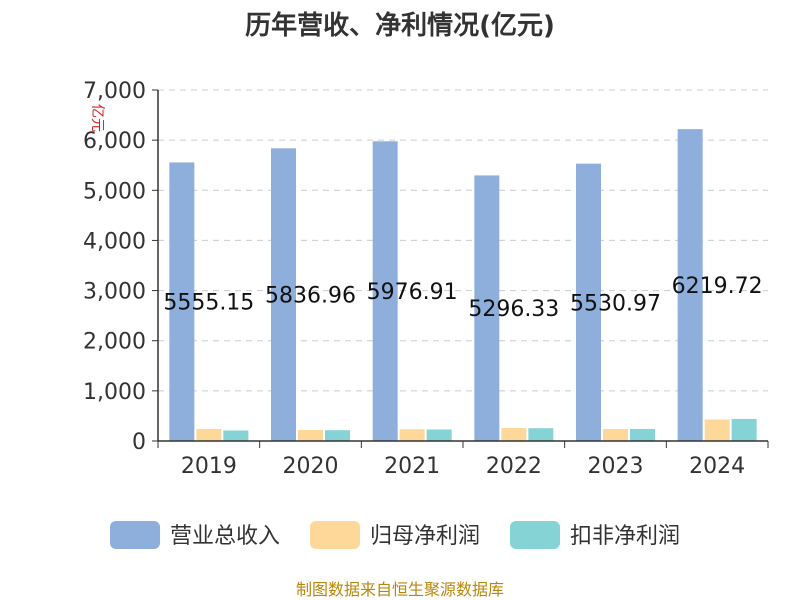  I want to click on x-tick-label: 2019, so click(209, 466).